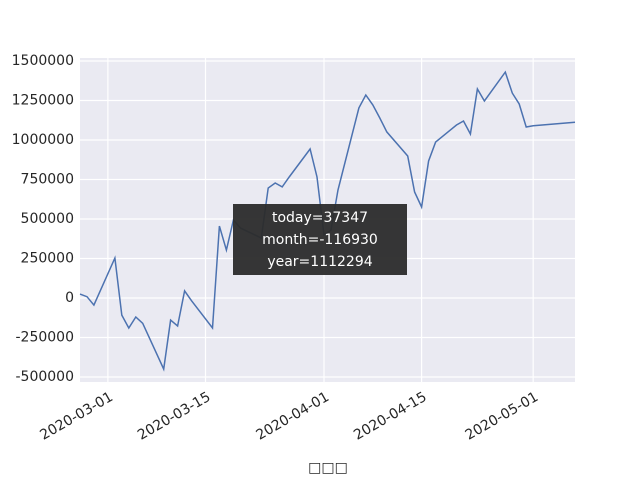 The image size is (640, 480). Describe the element at coordinates (43, 140) in the screenshot. I see `y-tick-label: 1000000` at that location.